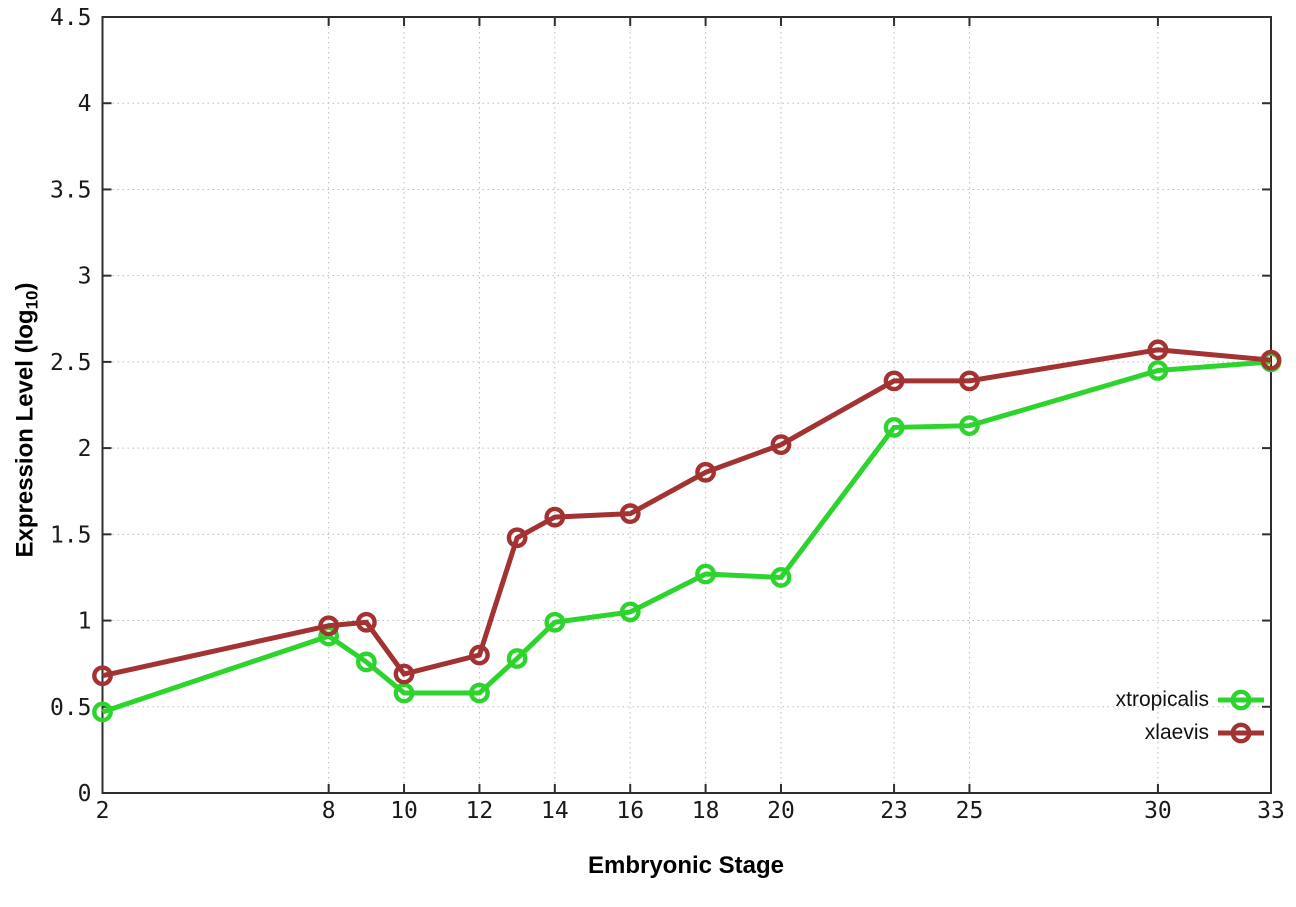 This screenshot has width=1296, height=907. What do you see at coordinates (25, 433) in the screenshot?
I see `y-axis-label-main: Expression Level (log` at bounding box center [25, 433].